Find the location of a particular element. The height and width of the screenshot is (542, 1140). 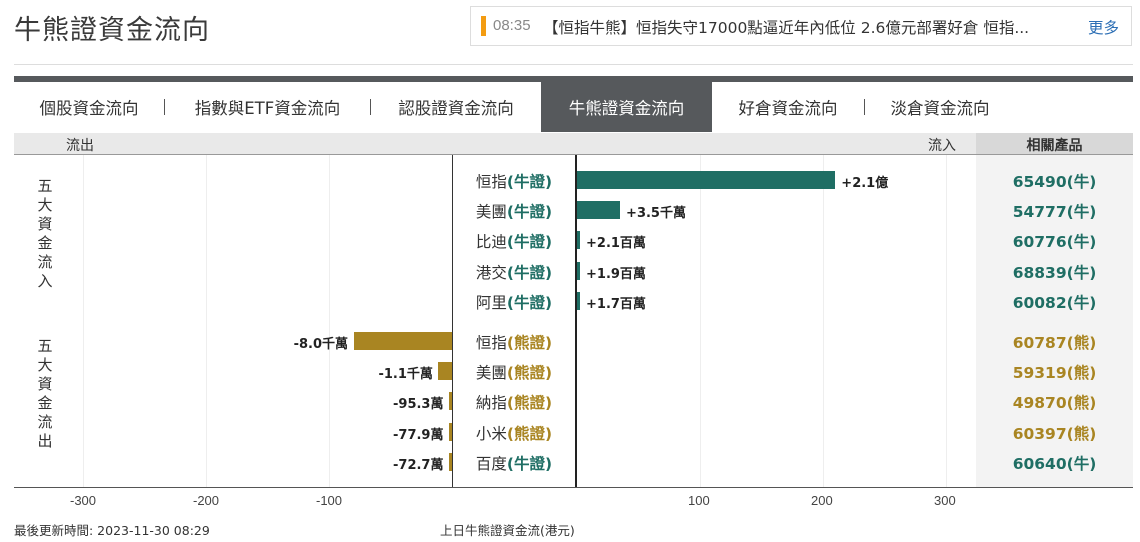

axis-line-left is located at coordinates (452, 321).